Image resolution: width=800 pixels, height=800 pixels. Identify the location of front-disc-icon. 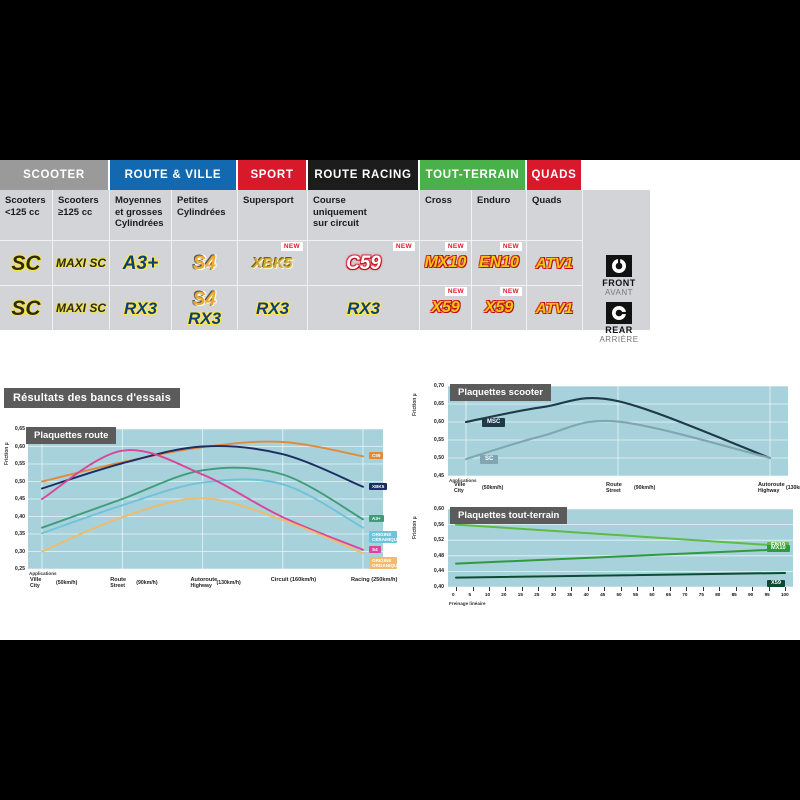
(619, 266).